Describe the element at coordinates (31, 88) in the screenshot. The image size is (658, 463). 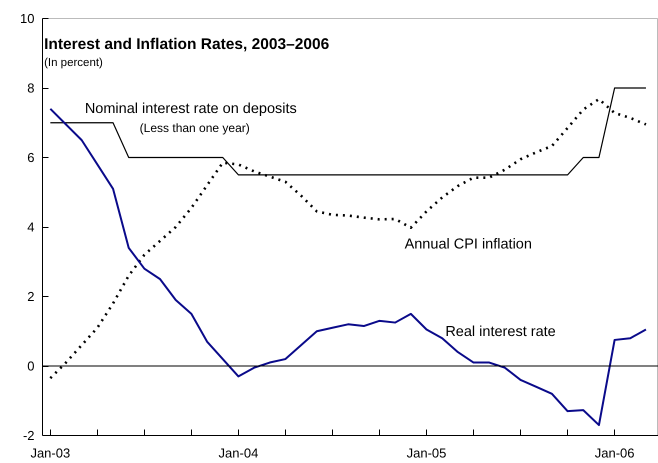
I see `y-tick-label: 8` at that location.